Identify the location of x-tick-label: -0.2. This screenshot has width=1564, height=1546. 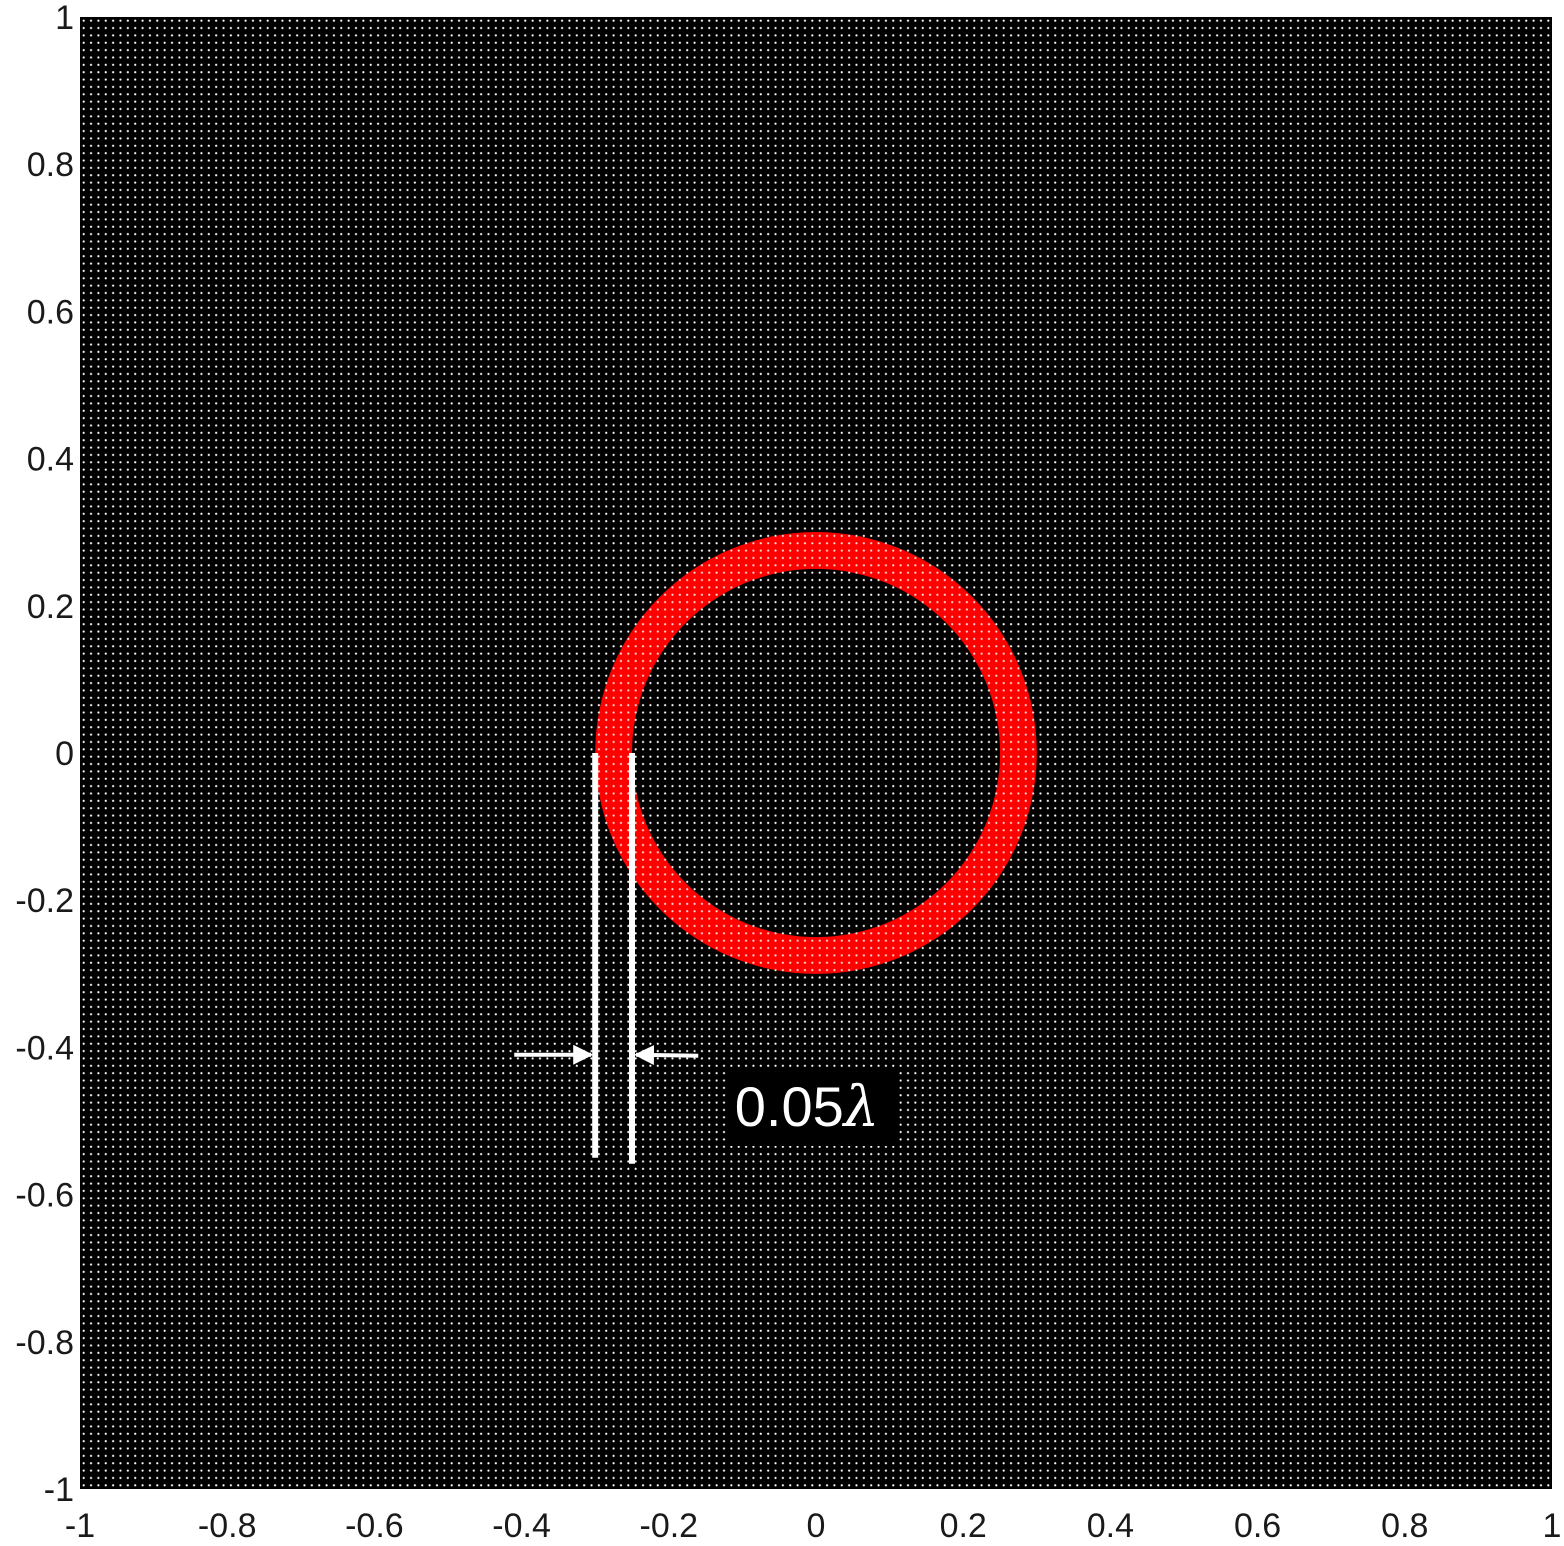
(669, 1526).